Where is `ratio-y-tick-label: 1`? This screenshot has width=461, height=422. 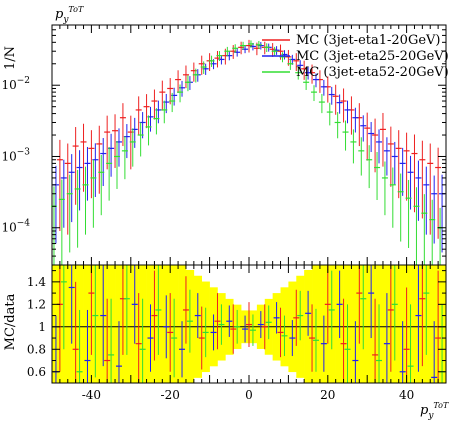 ratio-y-tick-label: 1 is located at coordinates (42, 327).